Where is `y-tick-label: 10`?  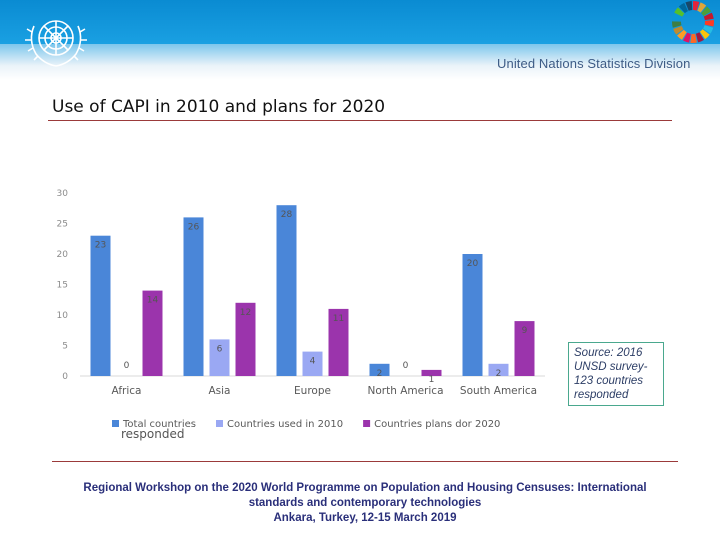 y-tick-label: 10 is located at coordinates (63, 316).